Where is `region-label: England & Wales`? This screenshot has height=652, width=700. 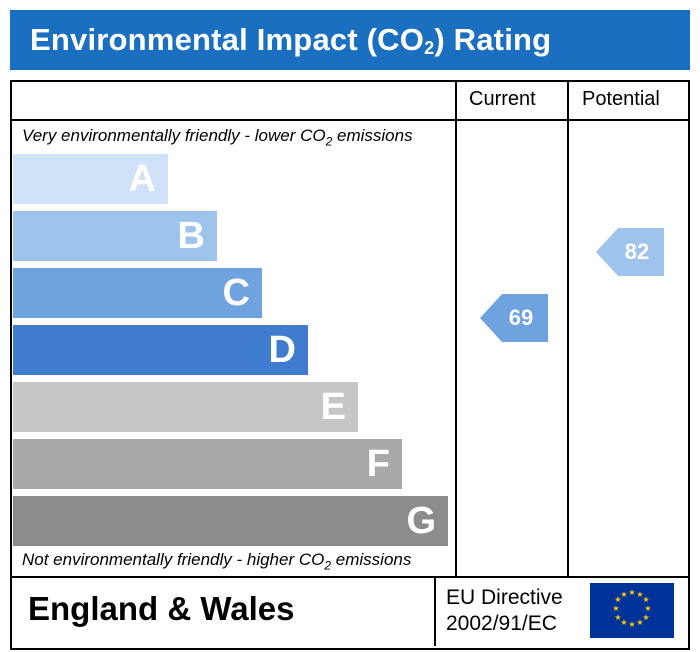
region-label: England & Wales is located at coordinates (161, 608).